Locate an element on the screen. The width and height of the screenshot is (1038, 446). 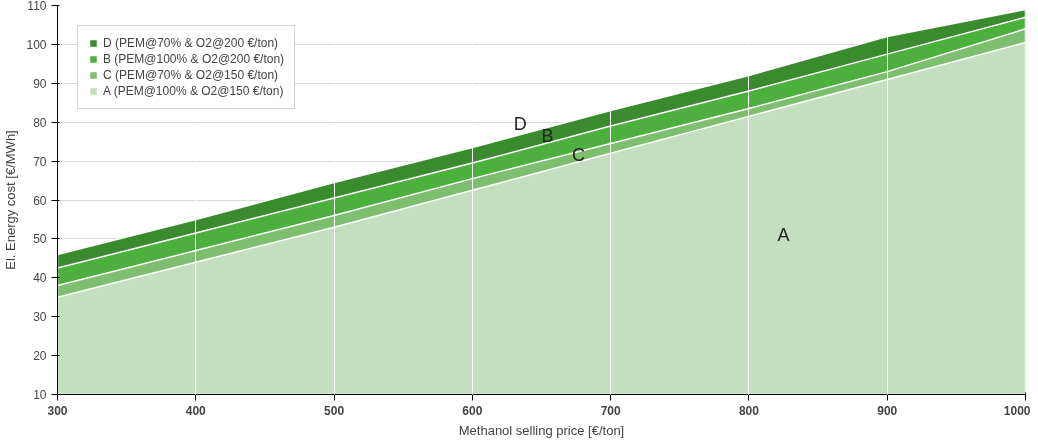
y-axis-title: El. Energy cost [€/MWh] is located at coordinates (11, 200).